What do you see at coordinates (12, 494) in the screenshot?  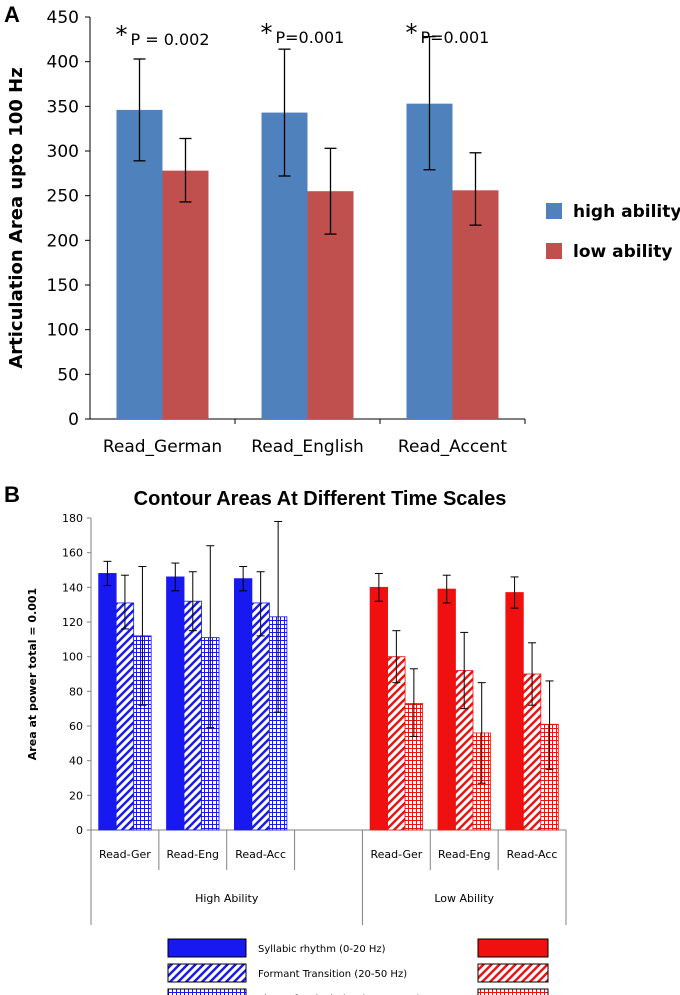 I see `panel-b-label: B` at bounding box center [12, 494].